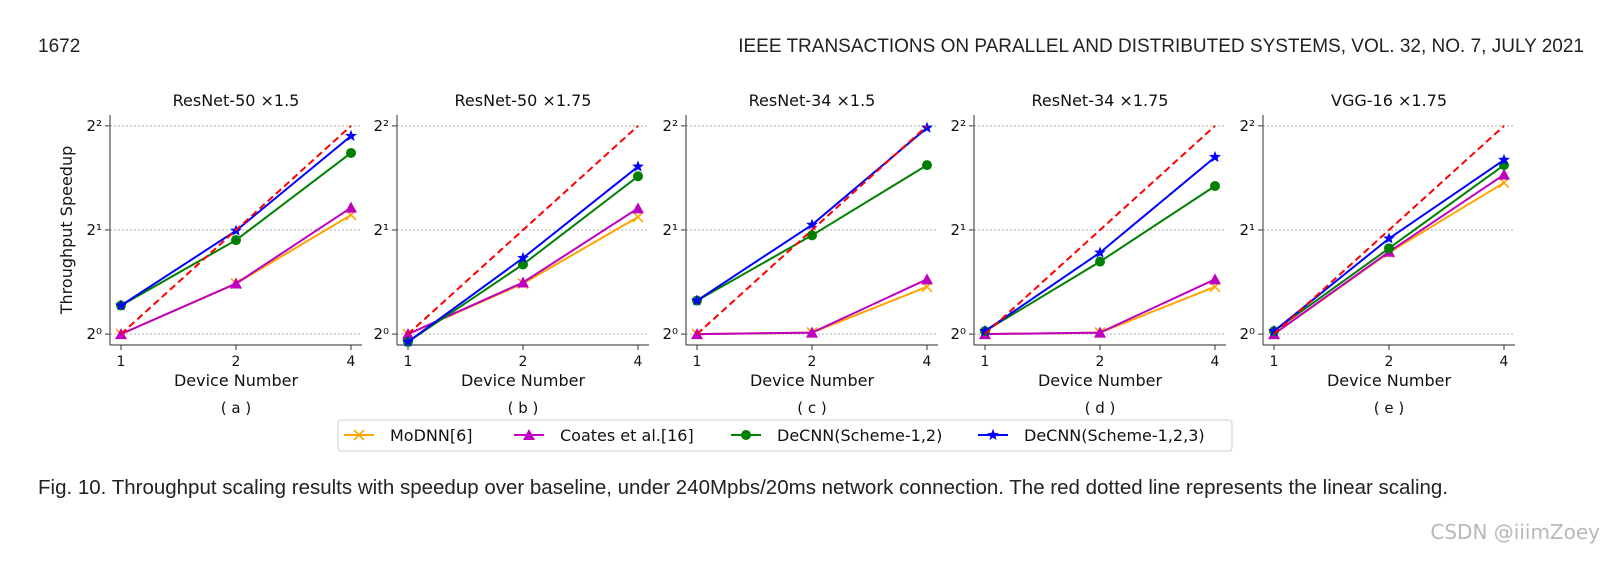 This screenshot has width=1621, height=568. What do you see at coordinates (66, 230) in the screenshot?
I see `y-axis-label: Throughput Speedup` at bounding box center [66, 230].